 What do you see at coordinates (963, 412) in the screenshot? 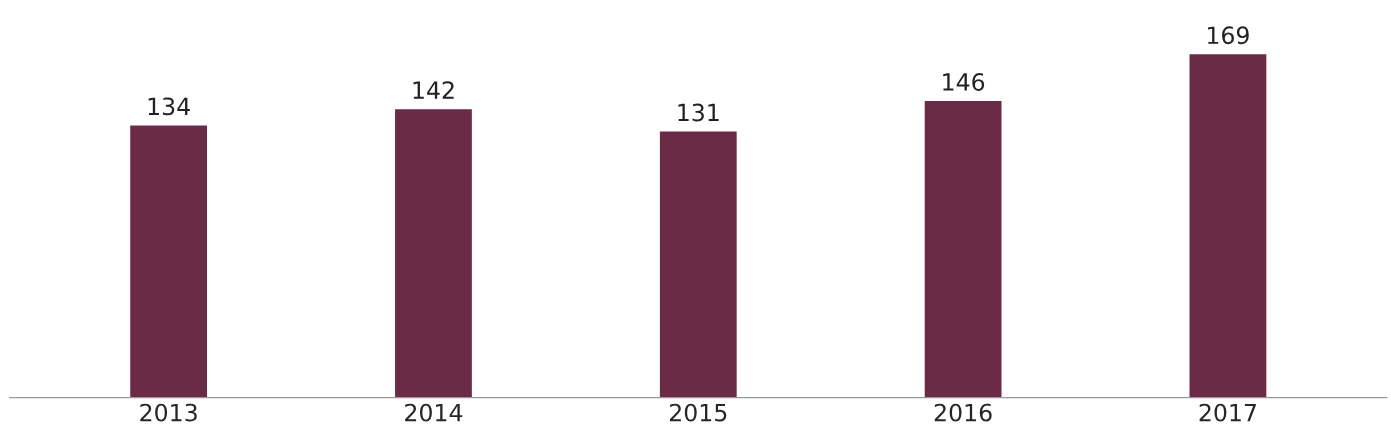
I see `x-tick-label: 2016` at bounding box center [963, 412].